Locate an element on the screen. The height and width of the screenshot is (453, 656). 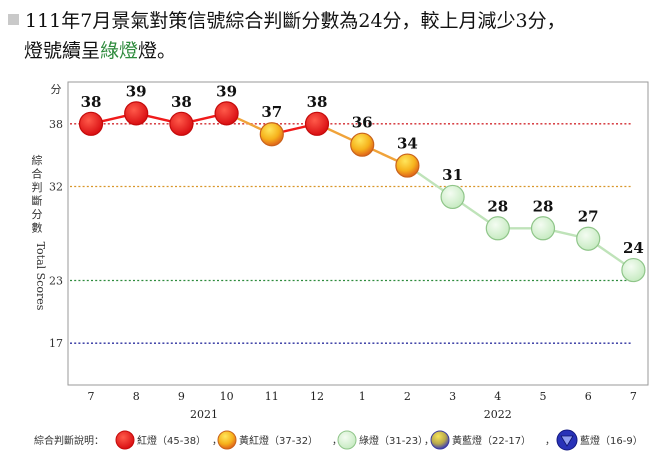
x-tick-label: 3 is located at coordinates (452, 396).